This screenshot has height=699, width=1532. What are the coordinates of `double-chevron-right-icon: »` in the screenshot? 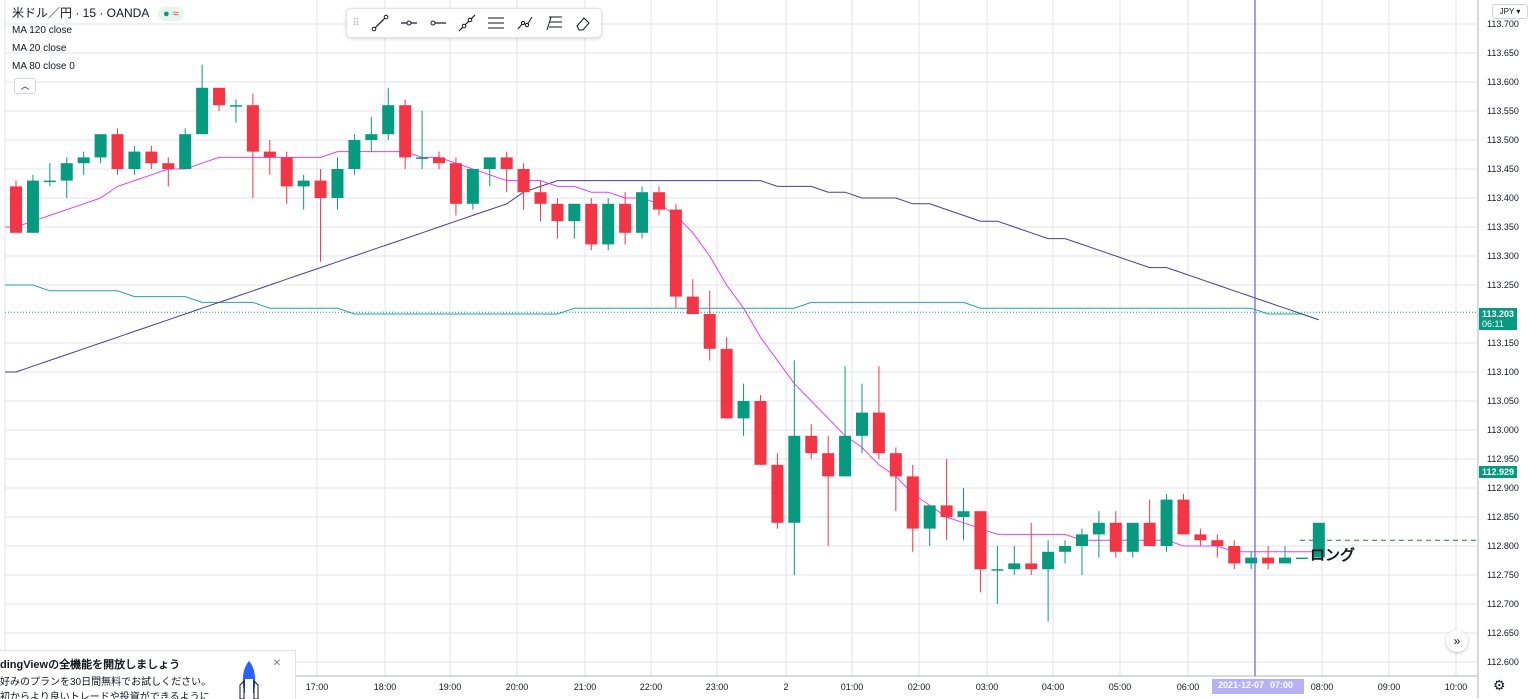 It's located at (1457, 641).